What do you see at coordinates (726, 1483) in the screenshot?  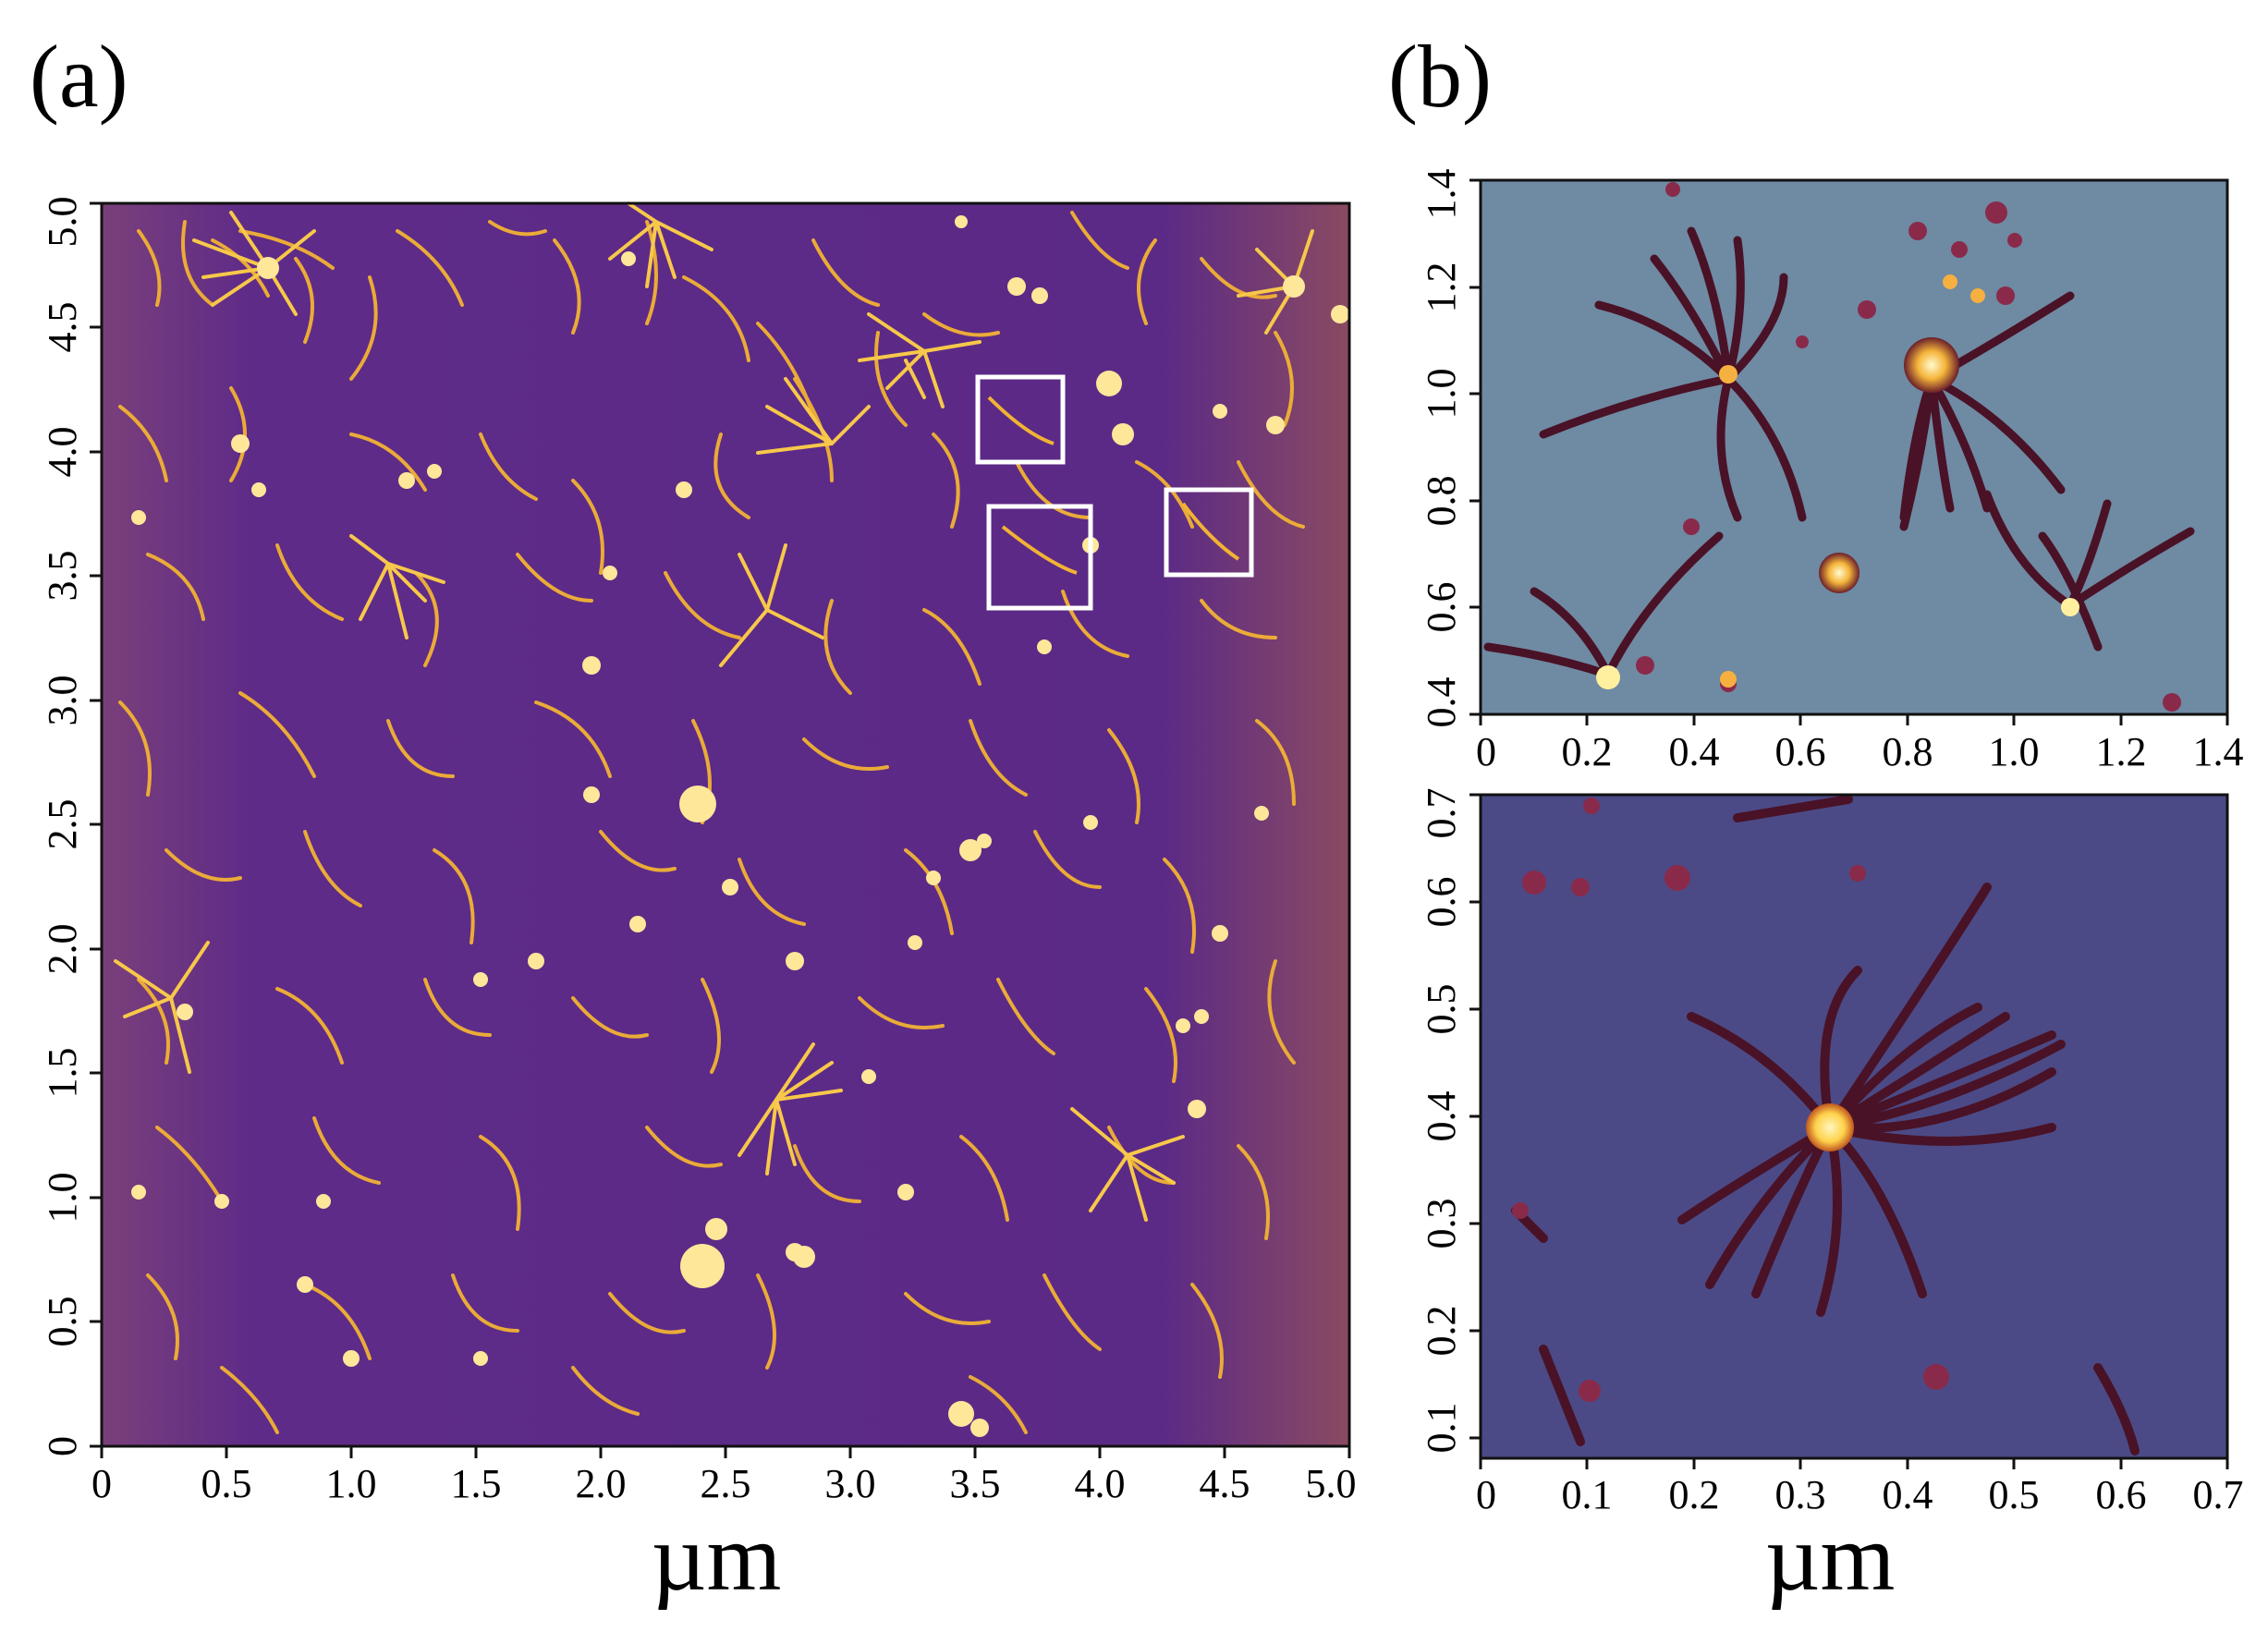 I see `panel-a-x-tick: 2.5` at bounding box center [726, 1483].